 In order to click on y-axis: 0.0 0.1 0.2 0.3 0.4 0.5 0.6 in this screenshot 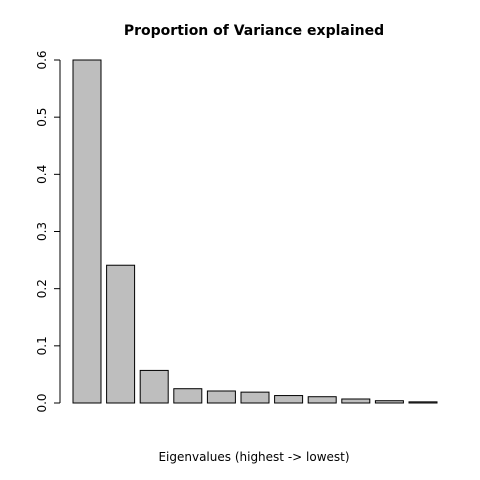, I will do `click(48, 231)`.